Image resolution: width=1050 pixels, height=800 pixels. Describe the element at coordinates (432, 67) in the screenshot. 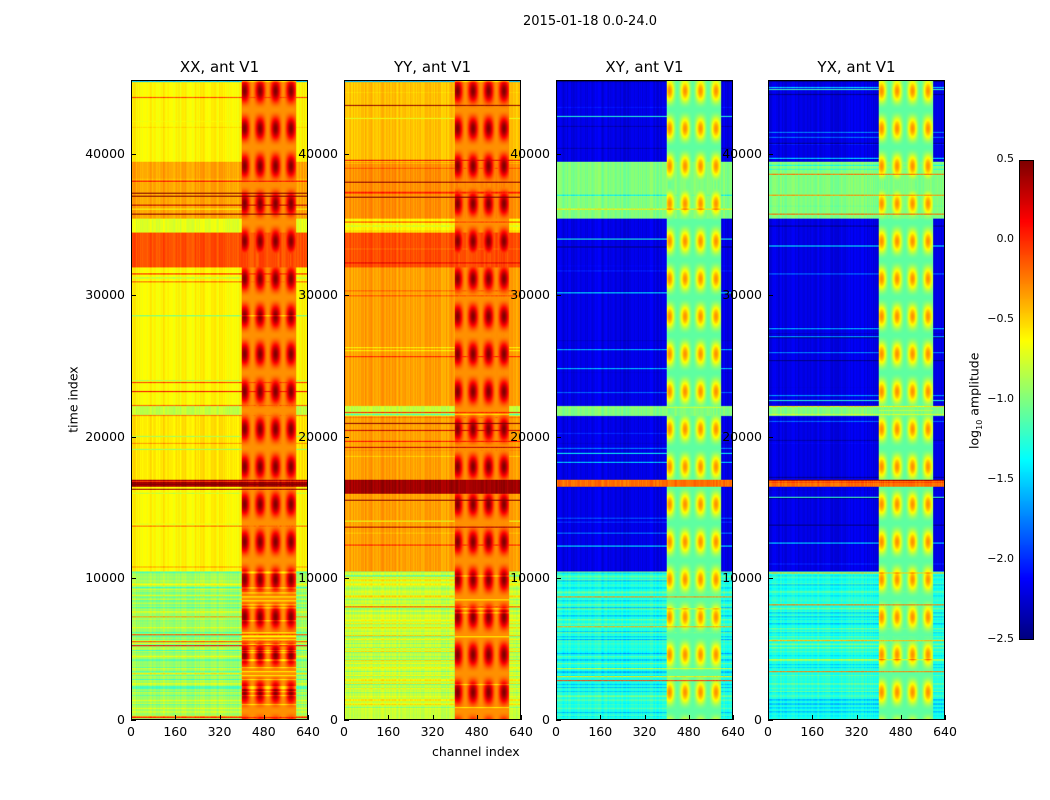

I see `panel-title: YY, ant V1` at that location.